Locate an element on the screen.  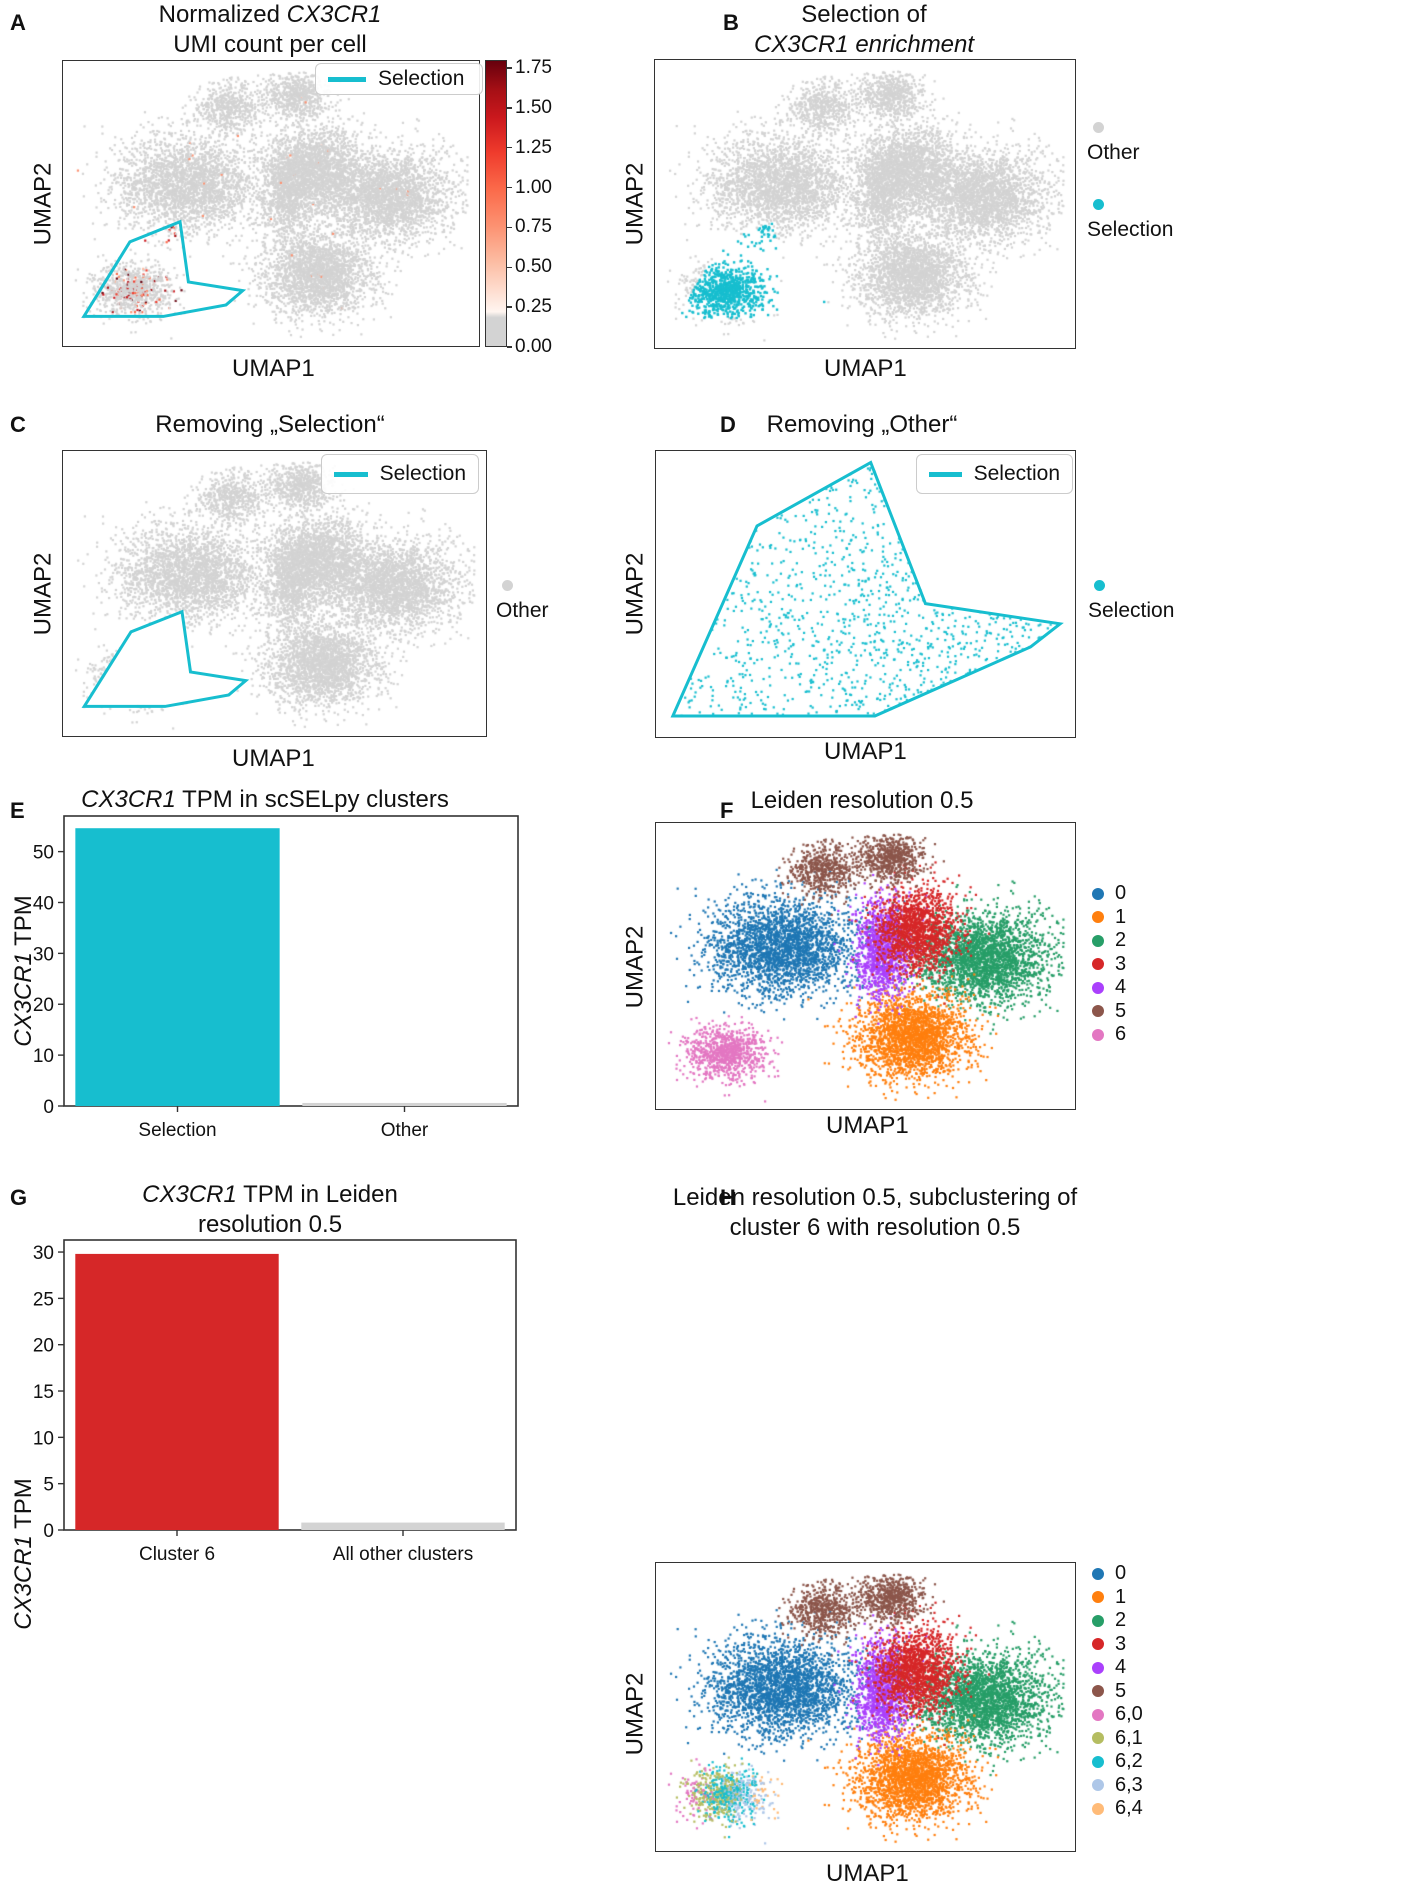
x-axis-label-b: UMAP1 is located at coordinates (865, 368).